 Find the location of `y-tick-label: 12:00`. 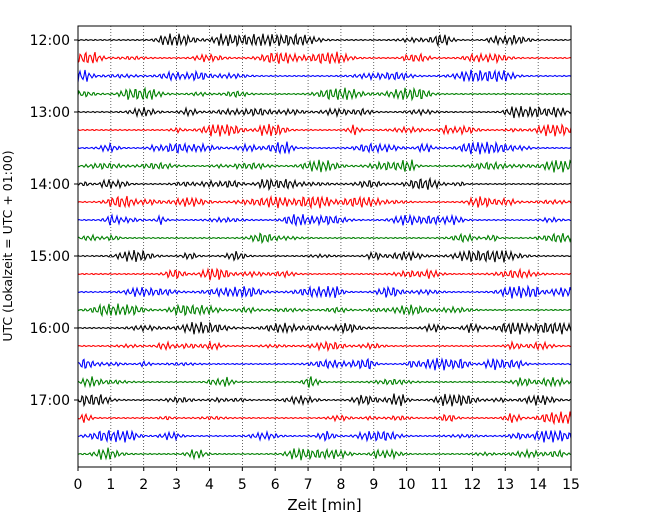

y-tick-label: 12:00 is located at coordinates (50, 41).